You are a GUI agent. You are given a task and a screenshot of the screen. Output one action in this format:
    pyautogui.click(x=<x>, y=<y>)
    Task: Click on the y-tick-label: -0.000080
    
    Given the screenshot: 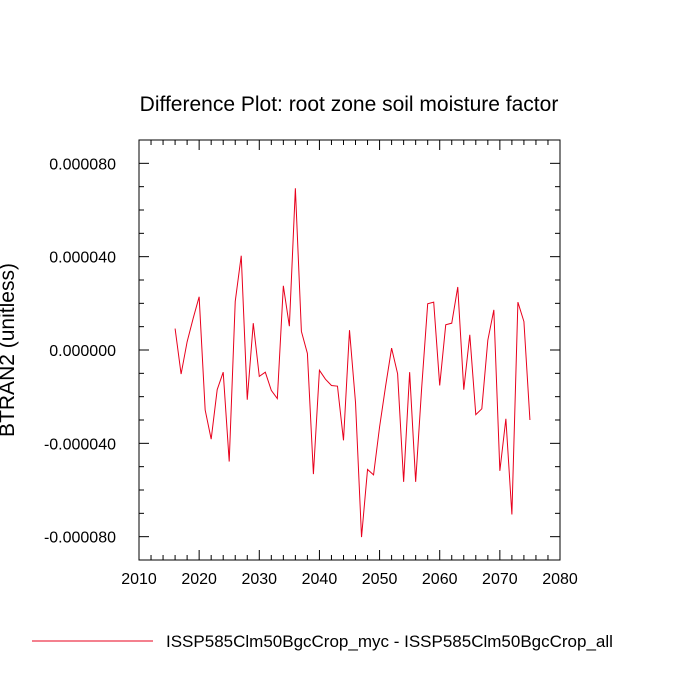 What is the action you would take?
    pyautogui.click(x=80, y=538)
    